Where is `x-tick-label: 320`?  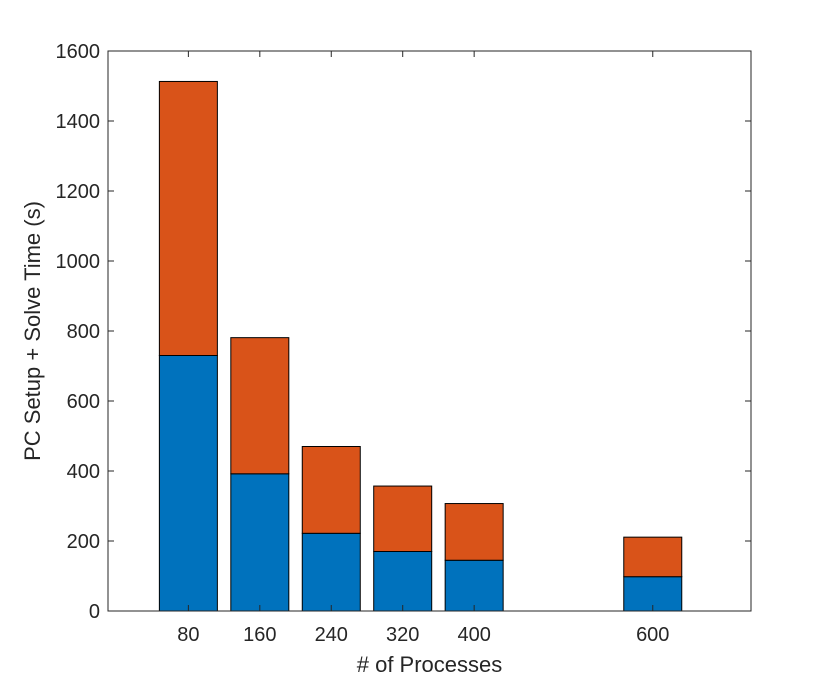 x-tick-label: 320 is located at coordinates (402, 635).